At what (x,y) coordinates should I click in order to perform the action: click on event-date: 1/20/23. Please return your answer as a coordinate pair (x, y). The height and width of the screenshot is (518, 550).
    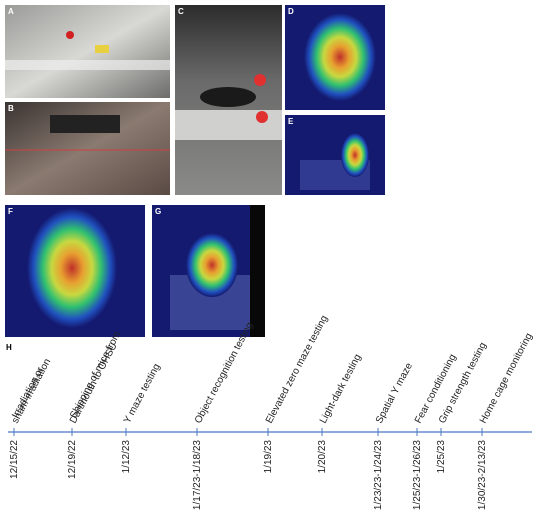
    Looking at the image, I should click on (322, 457).